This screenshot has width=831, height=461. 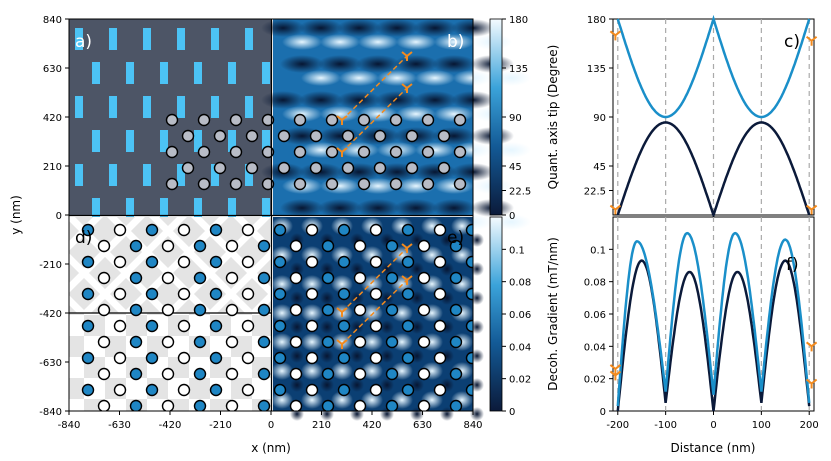 I want to click on panel-f-x-tick-label: 100, so click(x=761, y=425).